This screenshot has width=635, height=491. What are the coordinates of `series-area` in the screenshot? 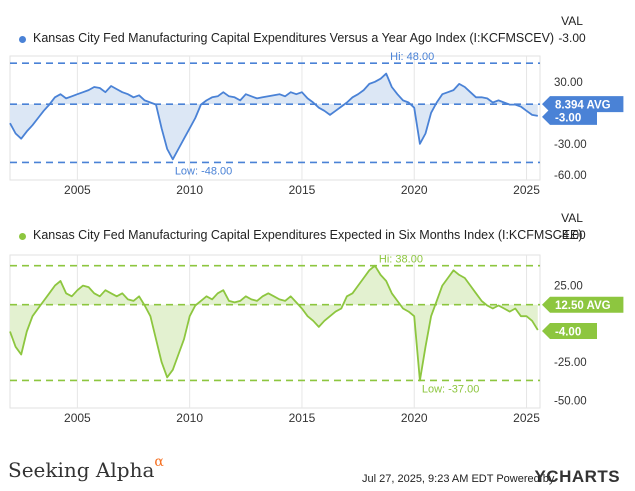 It's located at (274, 116).